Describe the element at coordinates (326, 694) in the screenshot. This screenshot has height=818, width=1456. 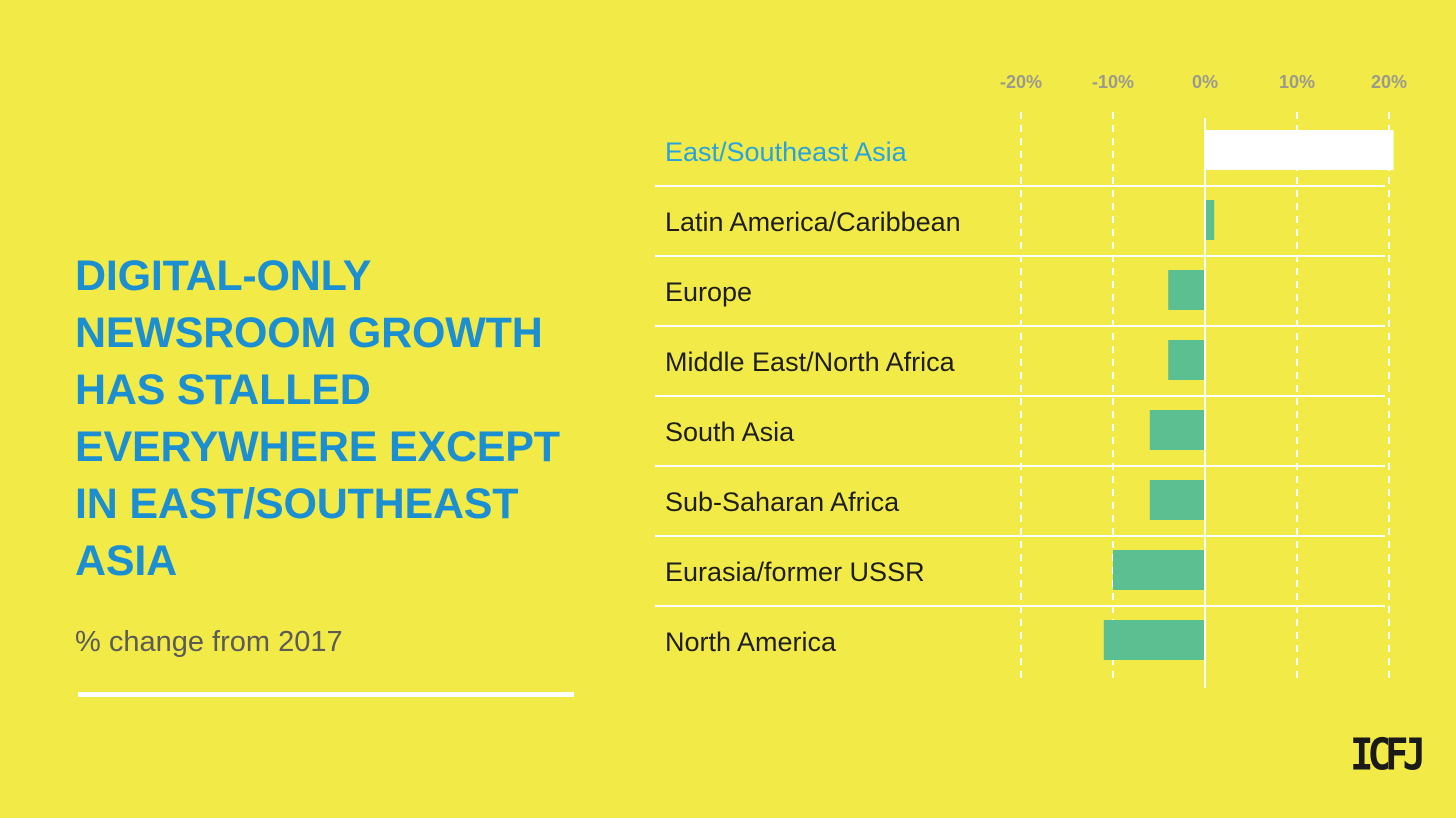
I see `title-divider` at that location.